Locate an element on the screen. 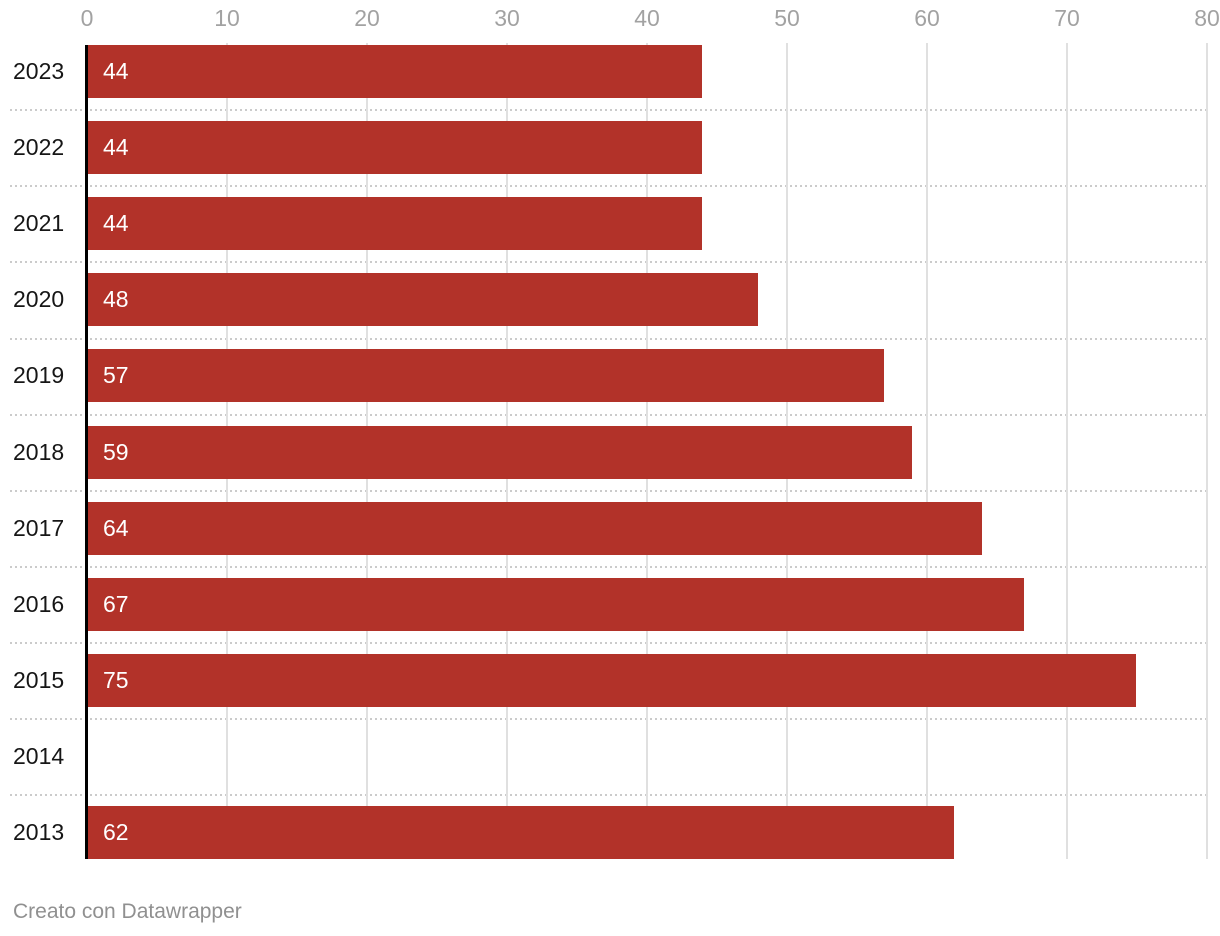 The height and width of the screenshot is (936, 1220). year-label: 2017 is located at coordinates (39, 528).